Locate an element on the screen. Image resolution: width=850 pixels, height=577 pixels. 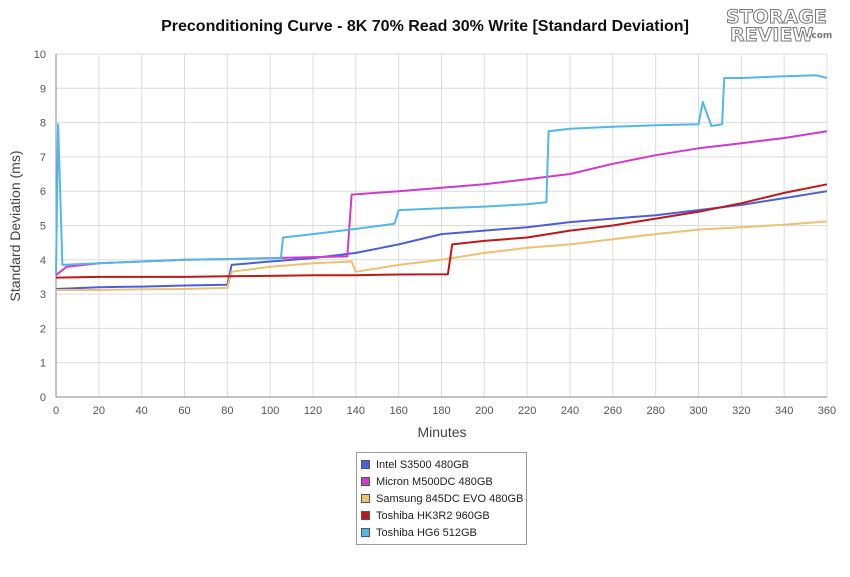
y-tick-label: 3 is located at coordinates (43, 295).